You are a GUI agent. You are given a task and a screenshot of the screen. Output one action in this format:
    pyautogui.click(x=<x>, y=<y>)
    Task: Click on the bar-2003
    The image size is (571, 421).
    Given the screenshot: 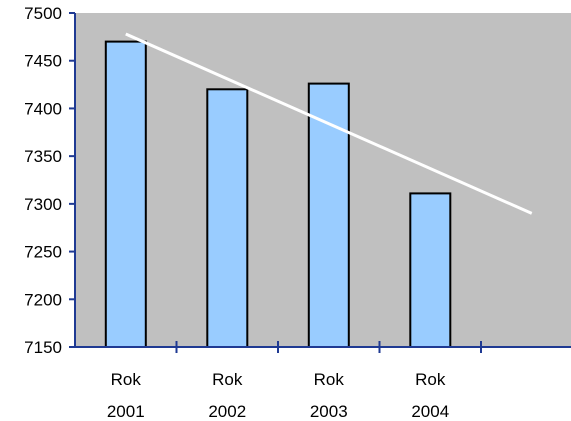 What is the action you would take?
    pyautogui.click(x=328, y=215)
    